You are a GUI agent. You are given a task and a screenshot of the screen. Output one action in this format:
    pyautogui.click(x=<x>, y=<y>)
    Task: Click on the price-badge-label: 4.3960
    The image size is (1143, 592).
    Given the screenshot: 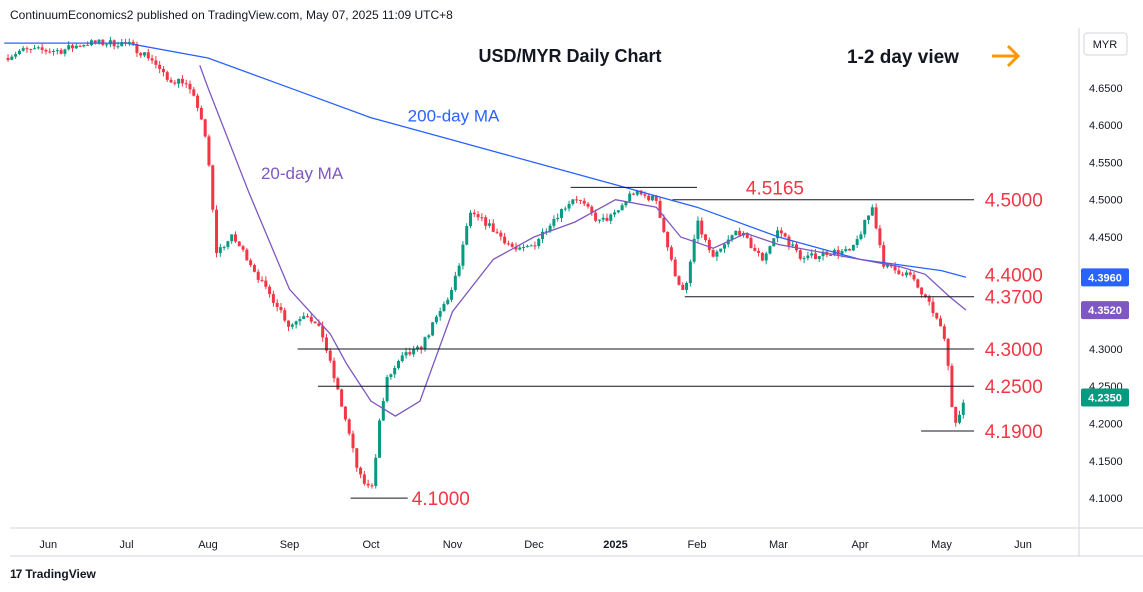 What is the action you would take?
    pyautogui.click(x=1105, y=278)
    